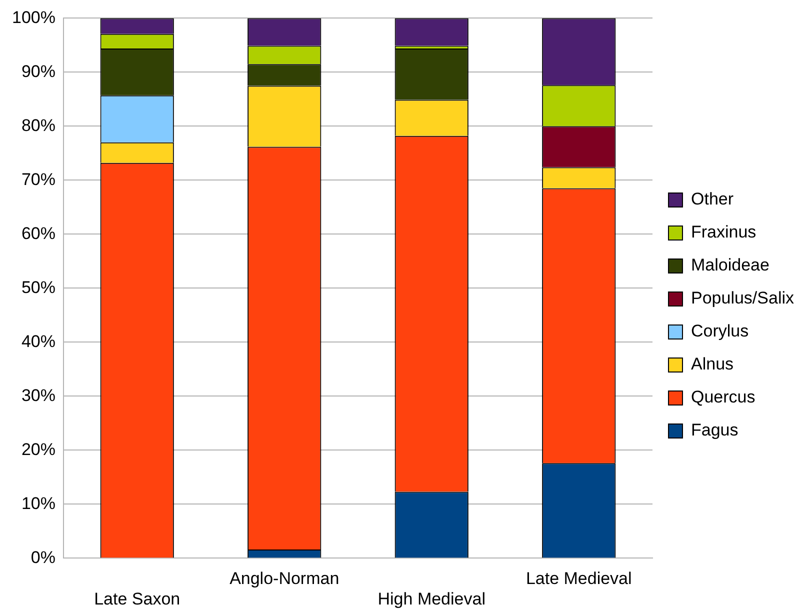  I want to click on y-tick-label: 10%, so click(38, 503).